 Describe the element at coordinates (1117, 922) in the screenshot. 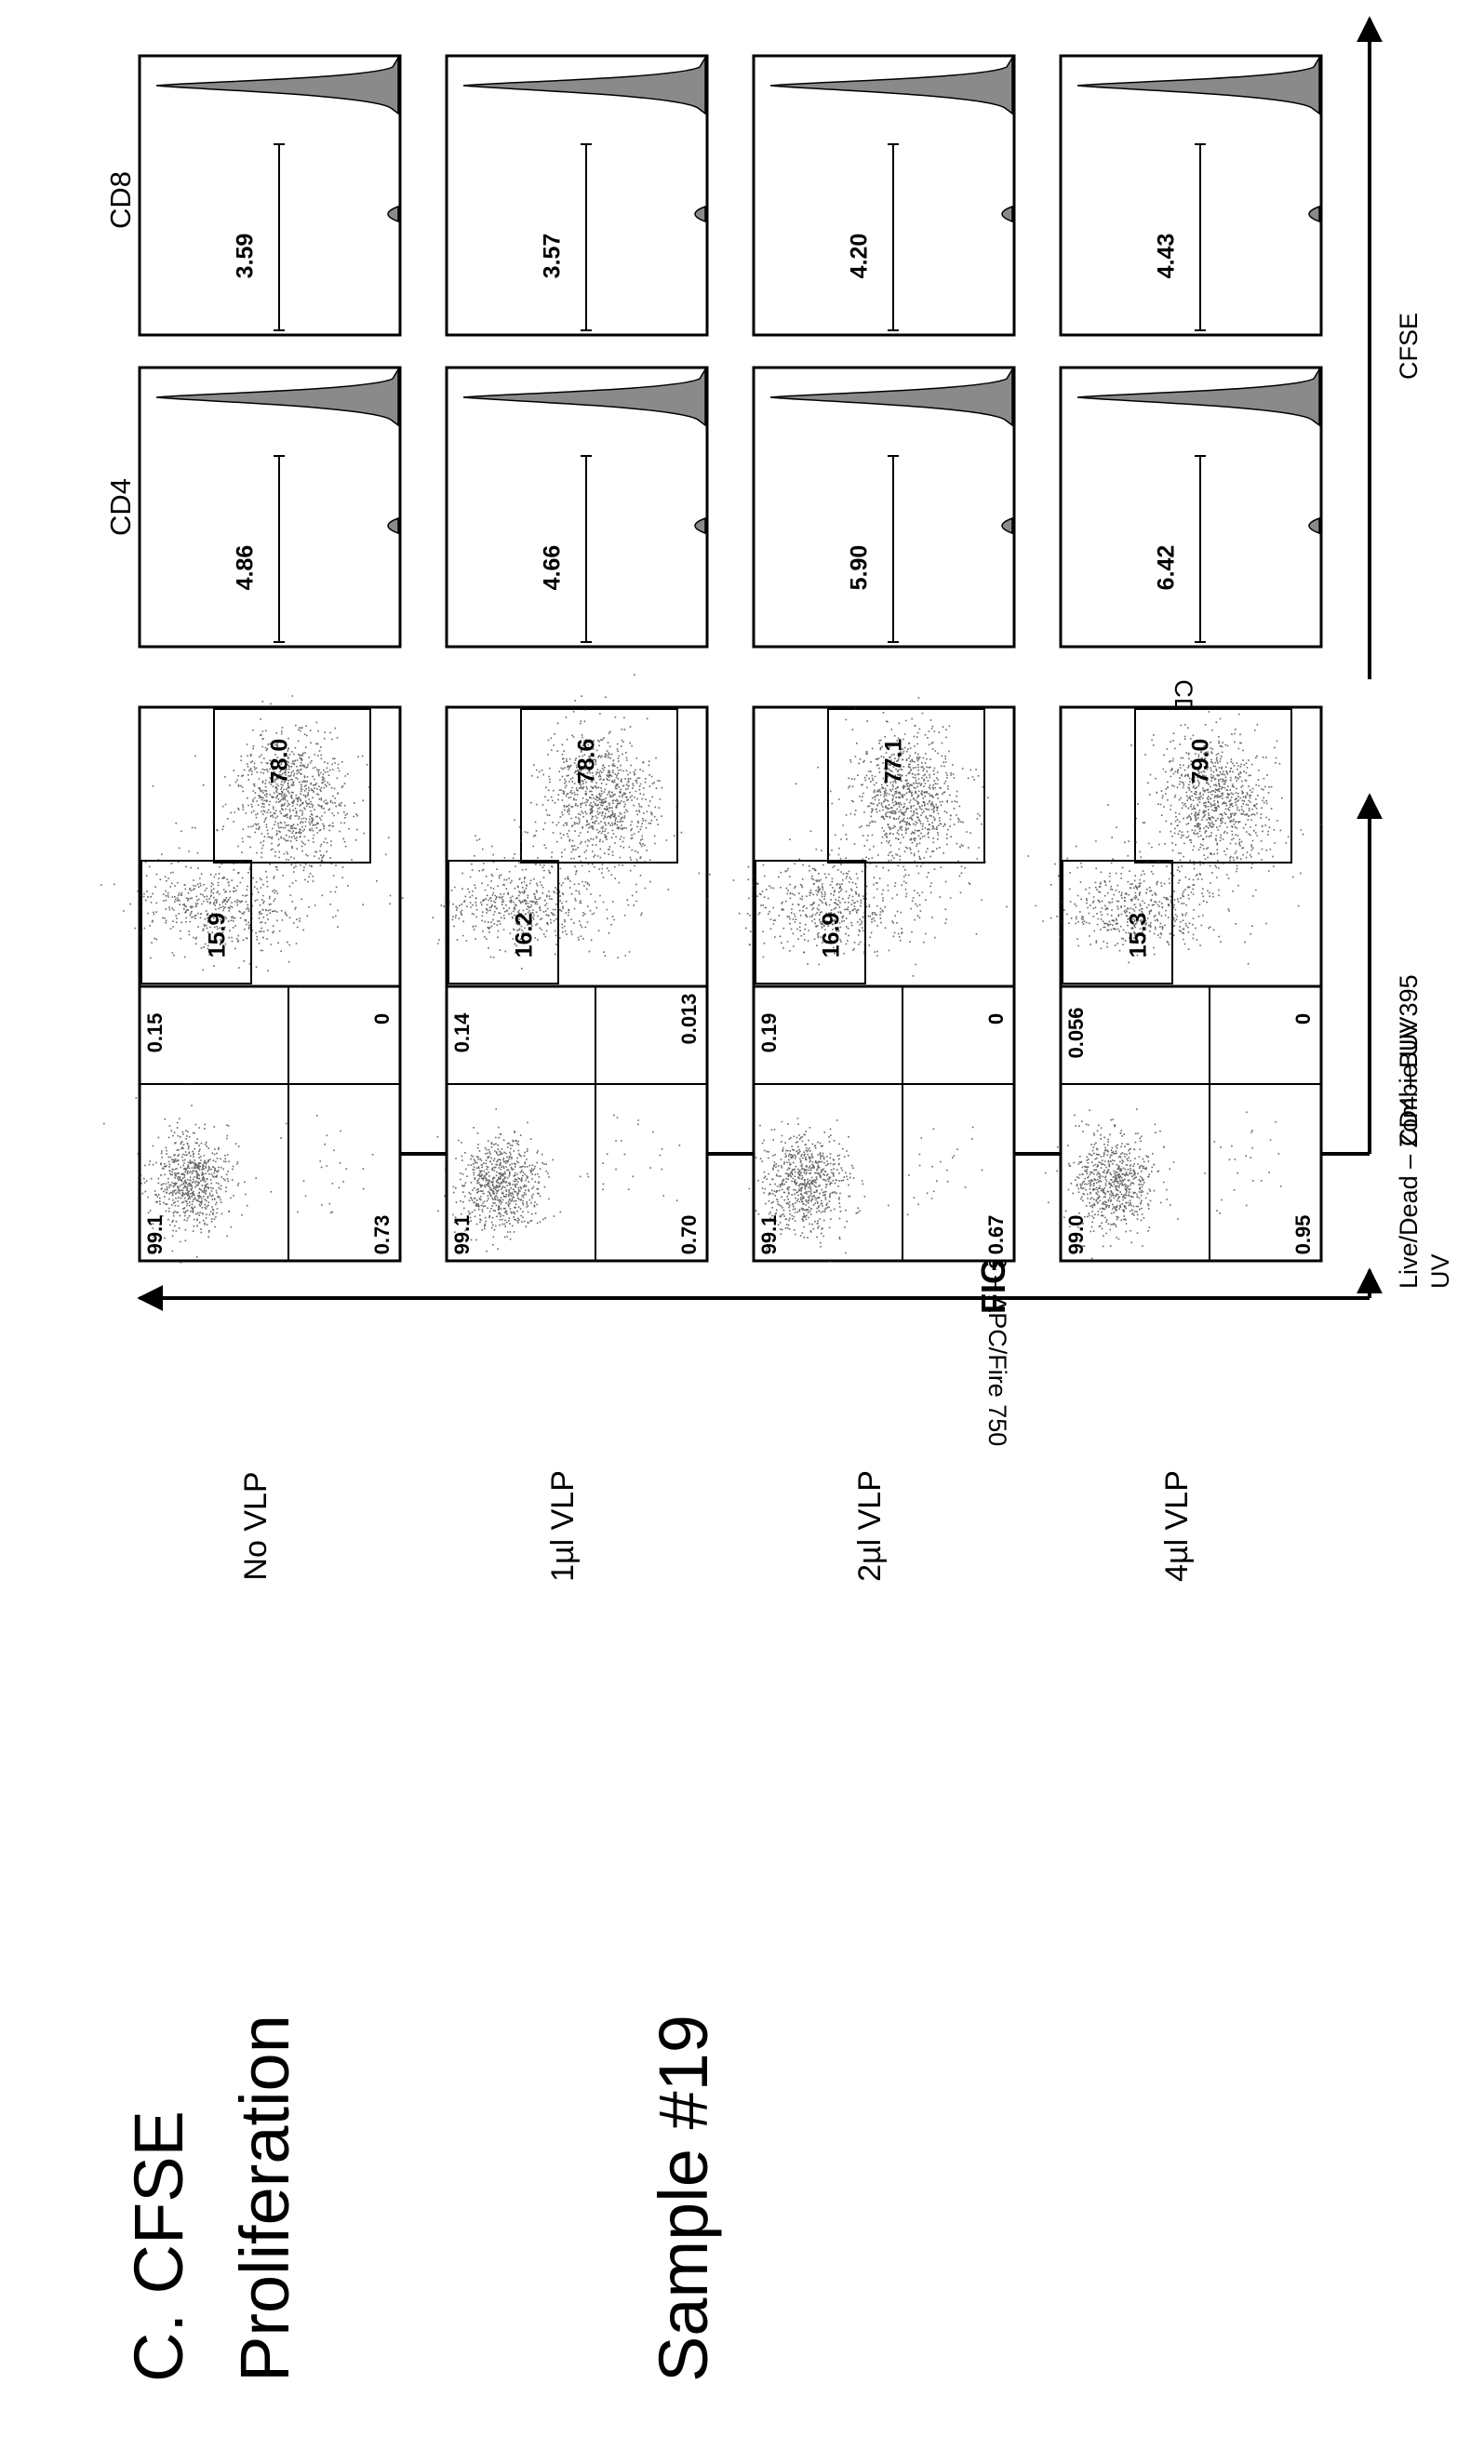

I see `cd8-gate` at that location.